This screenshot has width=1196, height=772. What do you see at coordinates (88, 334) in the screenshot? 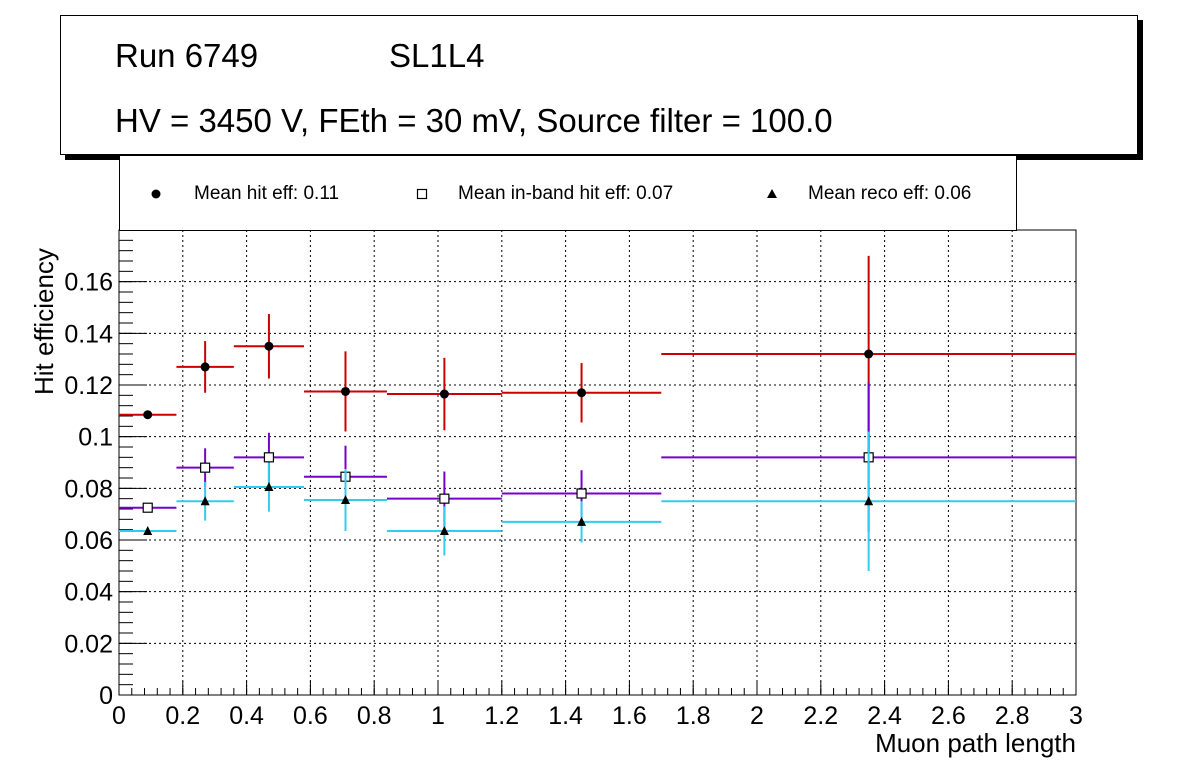
I see `y-tick-label: 0.14` at bounding box center [88, 334].